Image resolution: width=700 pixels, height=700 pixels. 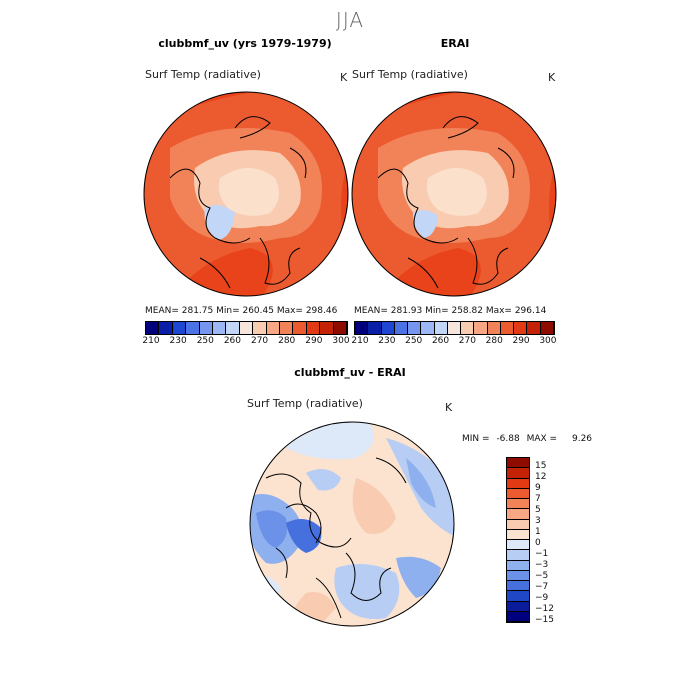 What do you see at coordinates (542, 587) in the screenshot?
I see `colorbar-tick-label: −7` at bounding box center [542, 587].